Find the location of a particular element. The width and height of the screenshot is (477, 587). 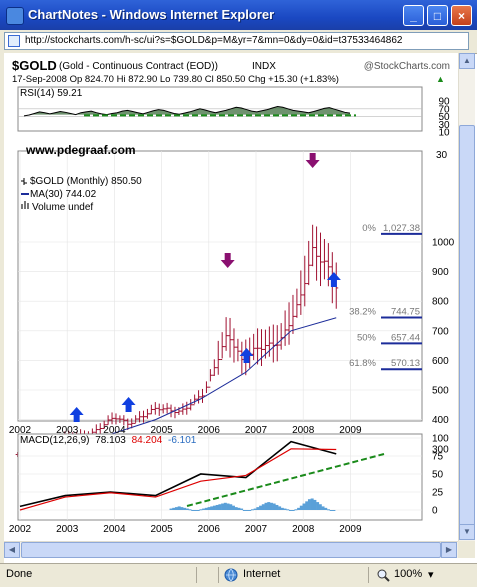

macd-label-prefix: MACD(12,26,9) is located at coordinates (54, 440).